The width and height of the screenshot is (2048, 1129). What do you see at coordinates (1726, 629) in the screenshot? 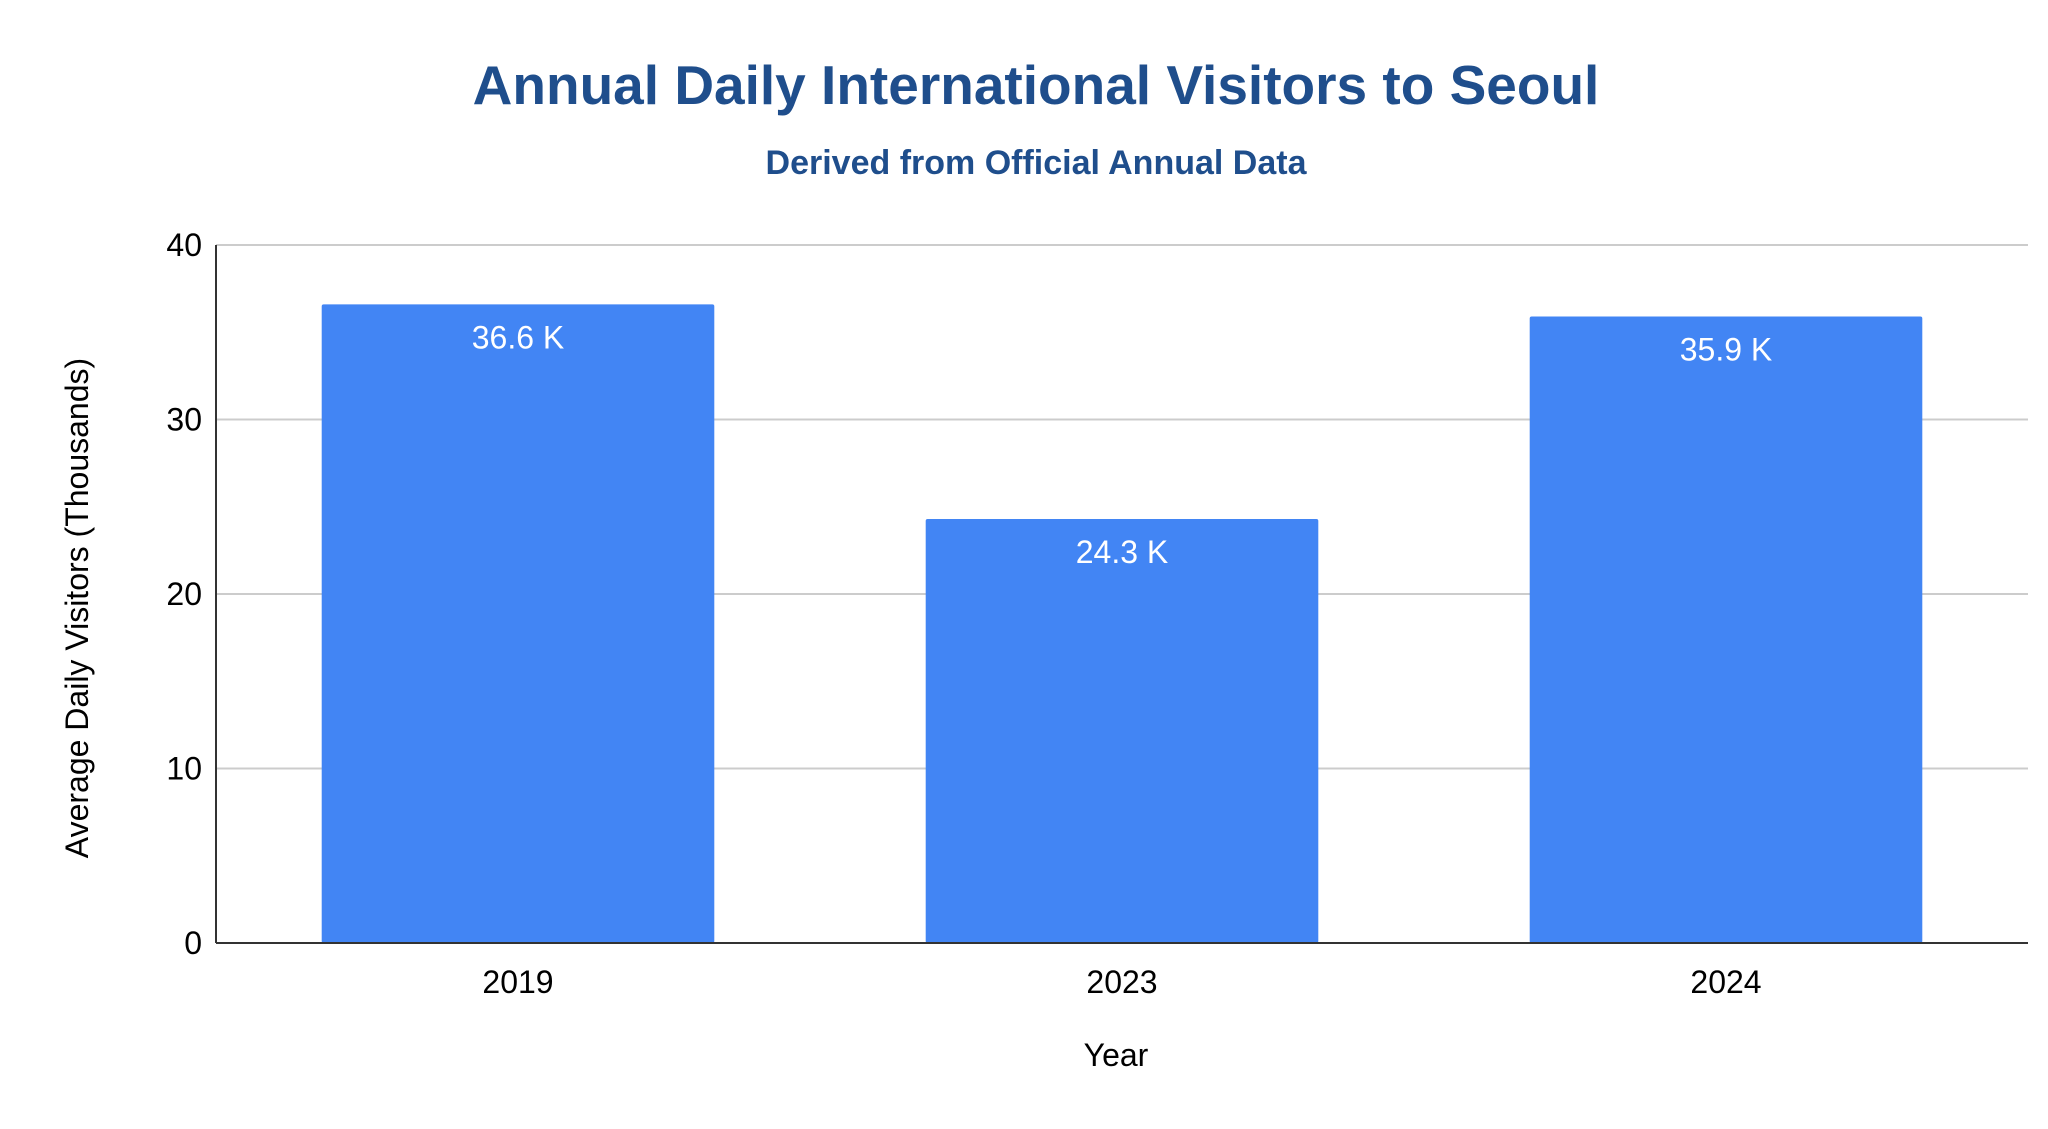
I see `bar-2024` at bounding box center [1726, 629].